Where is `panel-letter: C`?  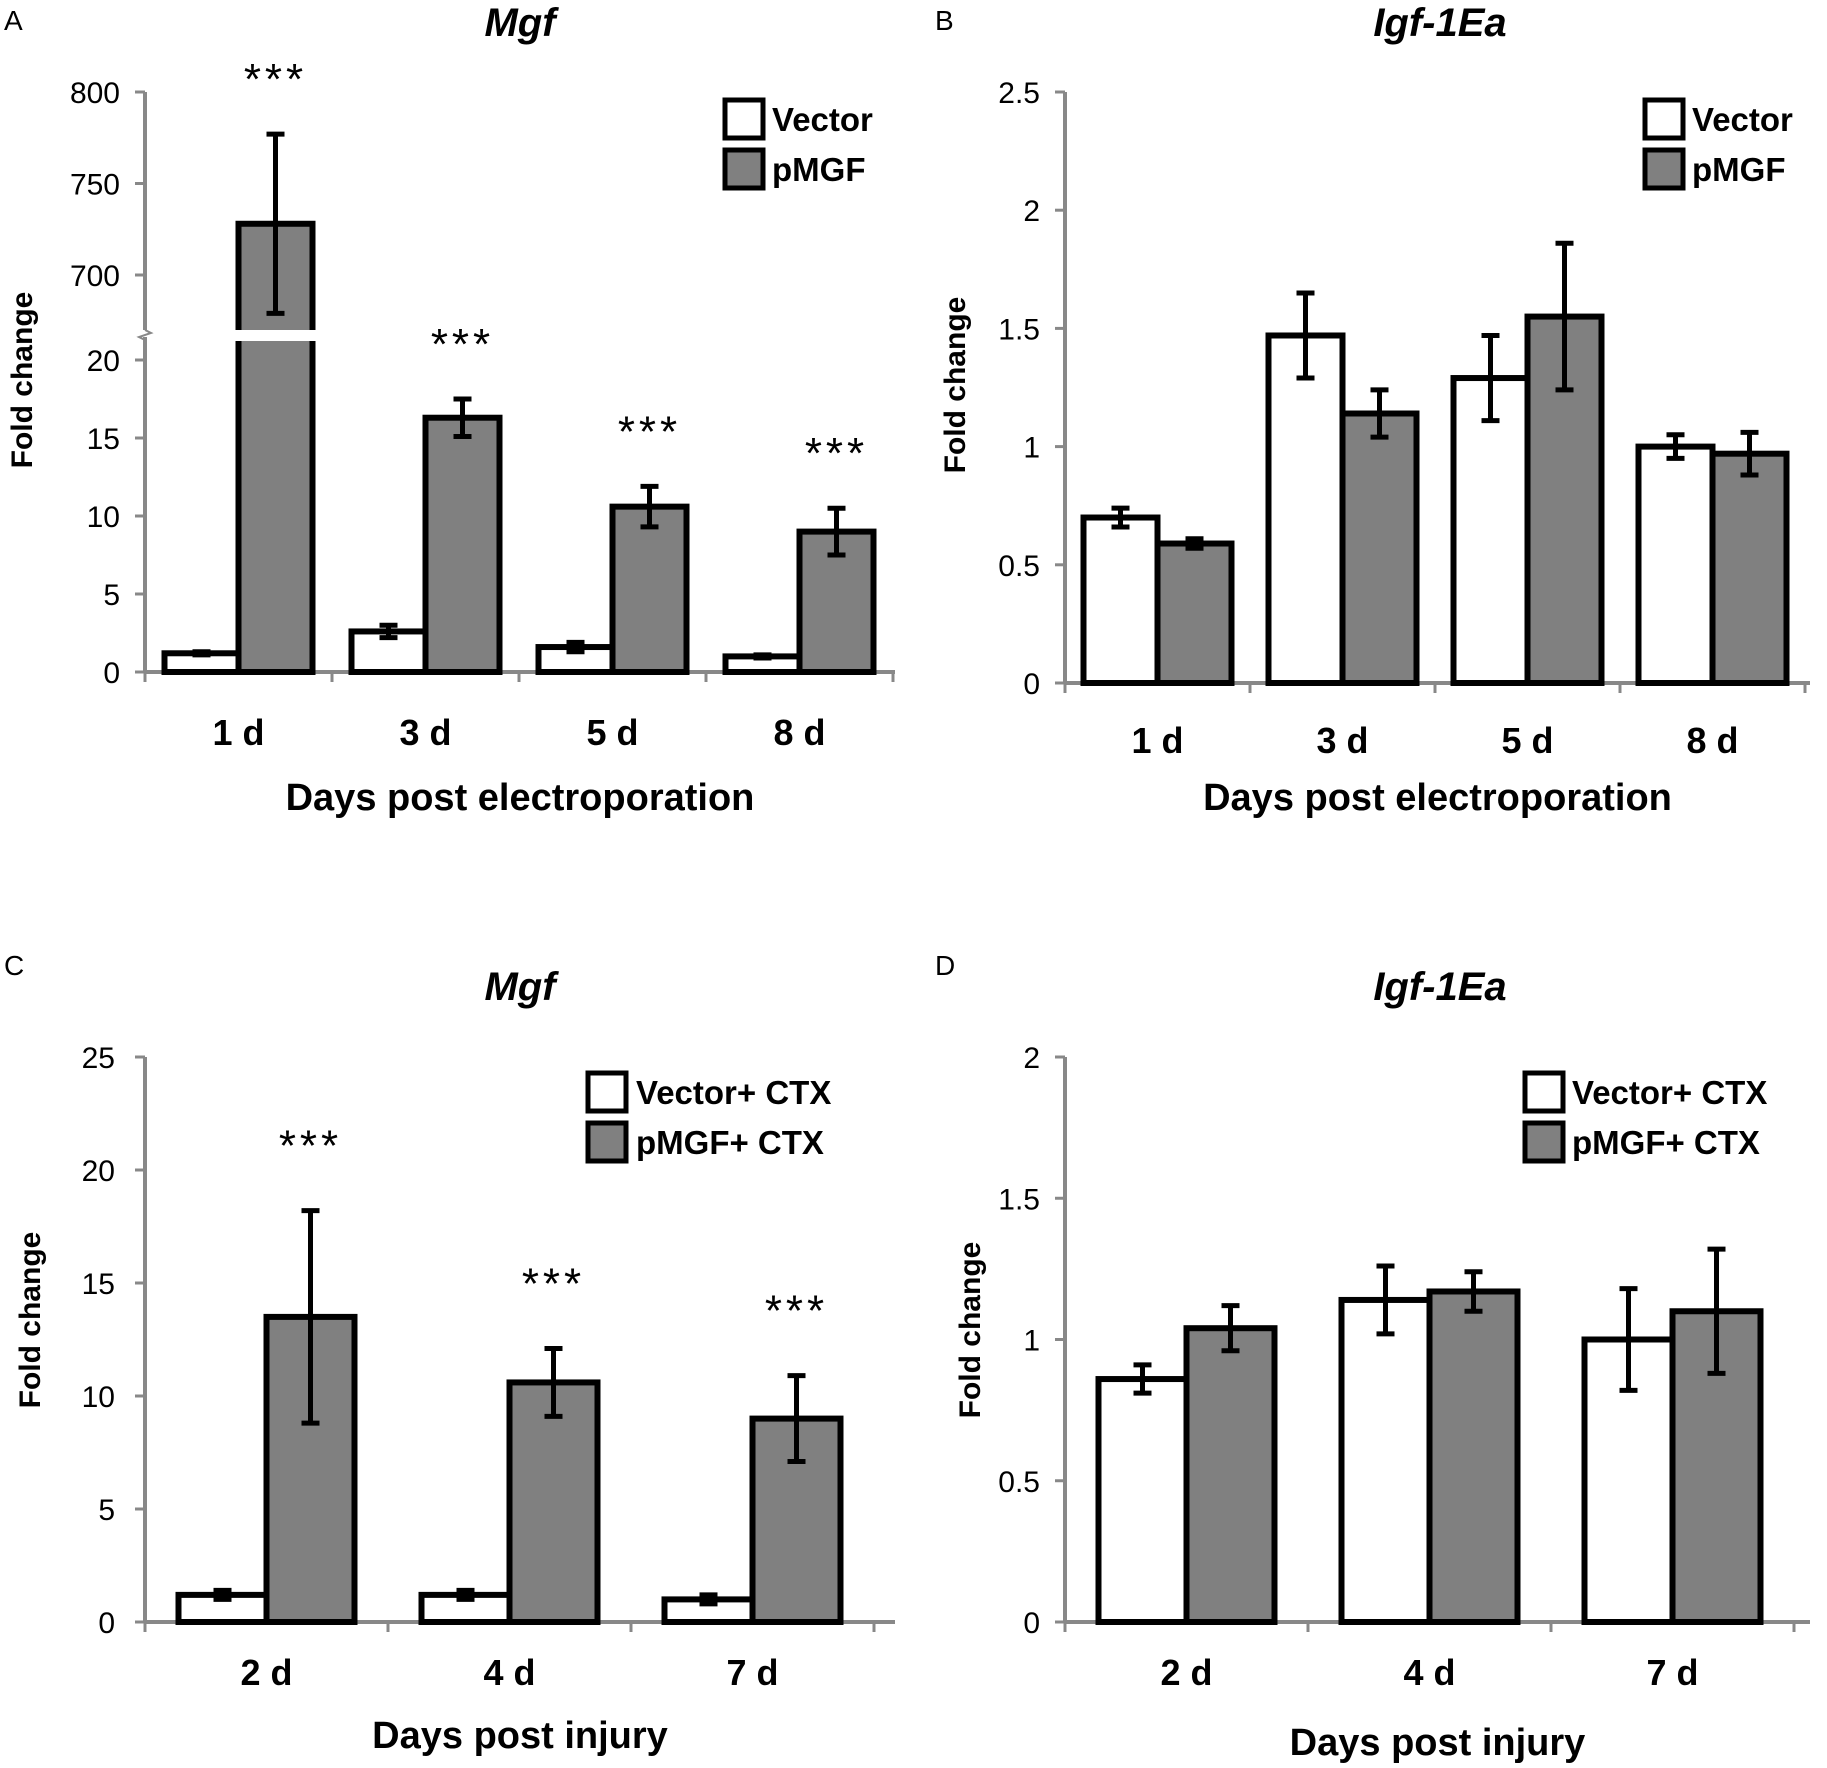
panel-letter: C is located at coordinates (14, 965).